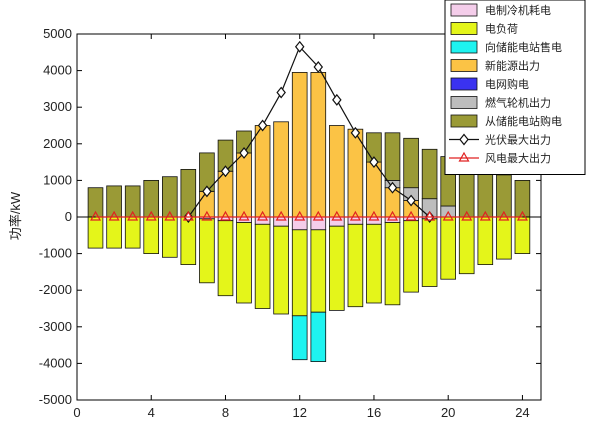 The height and width of the screenshot is (429, 600). Describe the element at coordinates (523, 47) in the screenshot. I see `legend-label: 向储能电站售电` at that location.